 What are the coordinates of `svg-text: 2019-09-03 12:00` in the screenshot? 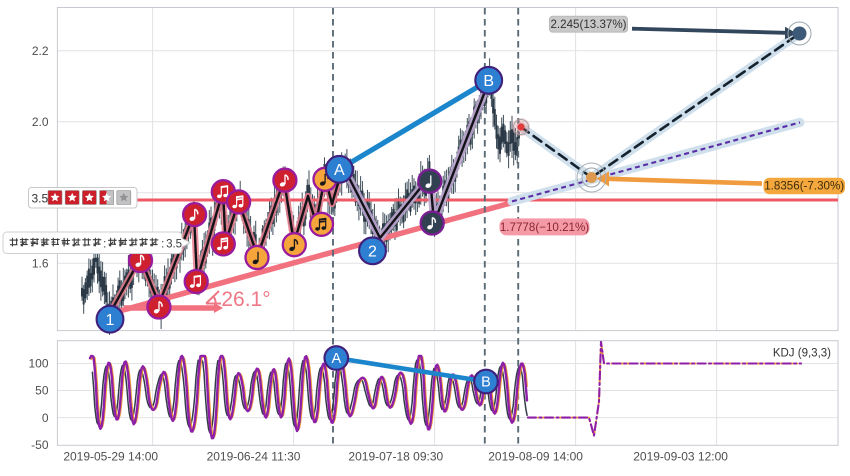 It's located at (680, 457).